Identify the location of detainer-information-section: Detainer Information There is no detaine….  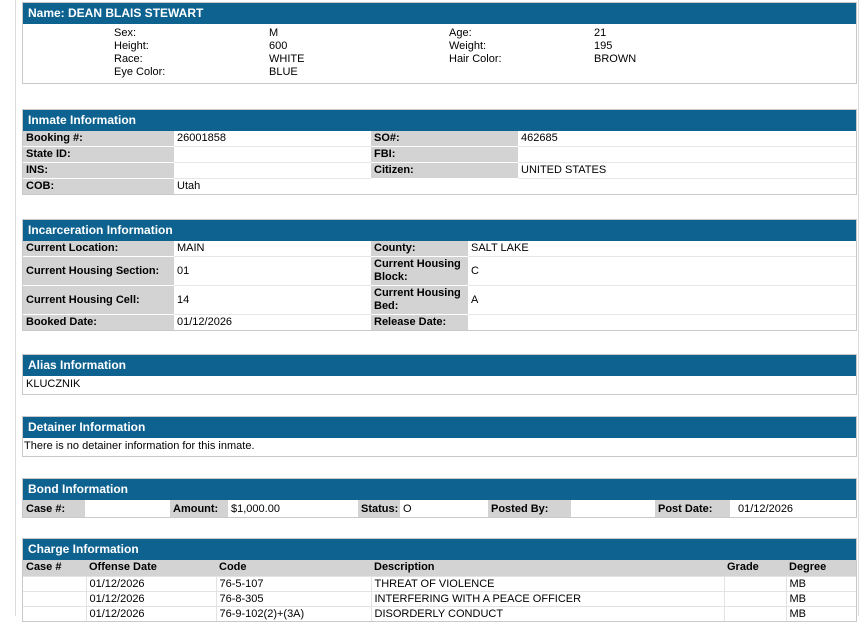
(439, 436).